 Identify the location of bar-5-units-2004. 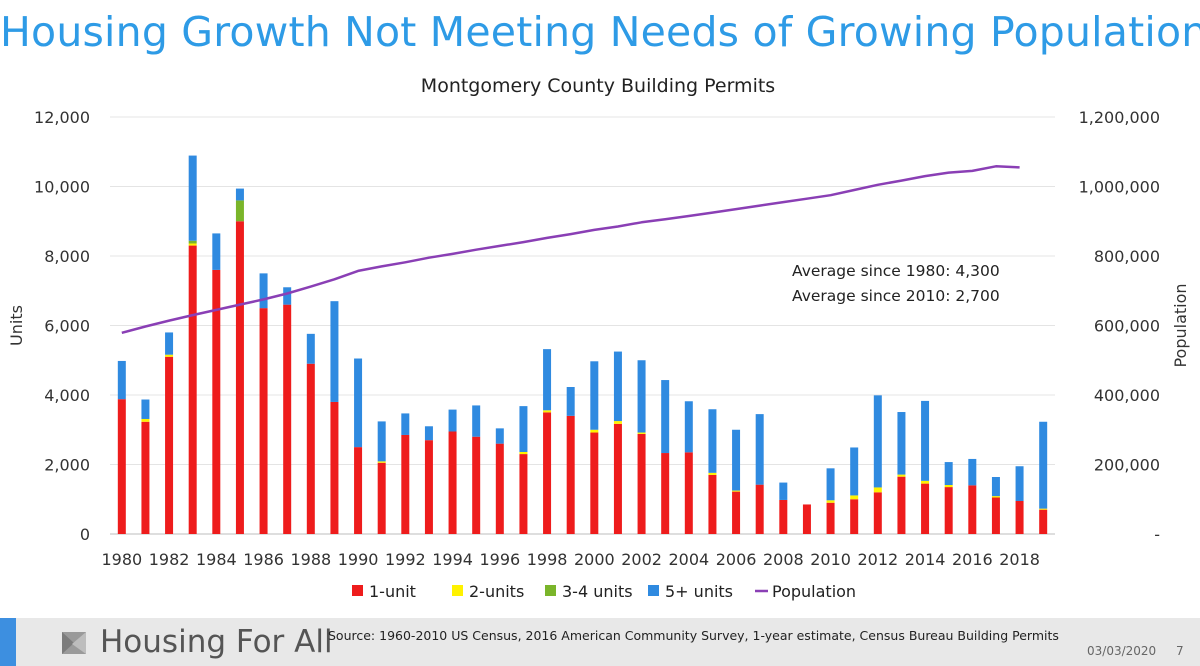
(688, 427).